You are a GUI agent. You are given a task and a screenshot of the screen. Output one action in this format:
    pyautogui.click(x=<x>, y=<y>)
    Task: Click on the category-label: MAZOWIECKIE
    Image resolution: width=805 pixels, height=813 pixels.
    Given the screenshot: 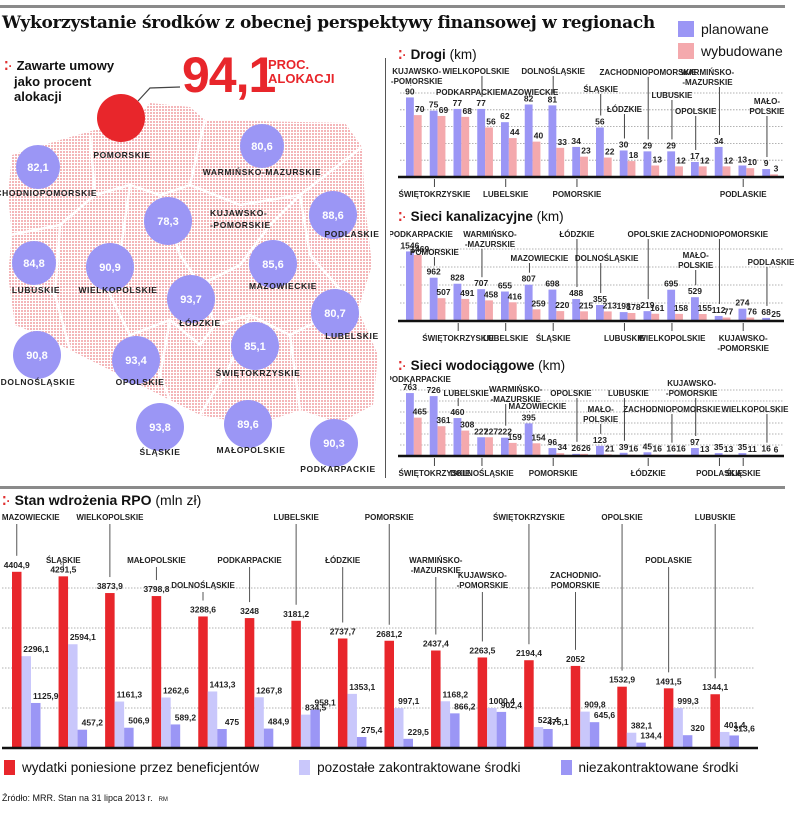 What is the action you would take?
    pyautogui.click(x=538, y=406)
    